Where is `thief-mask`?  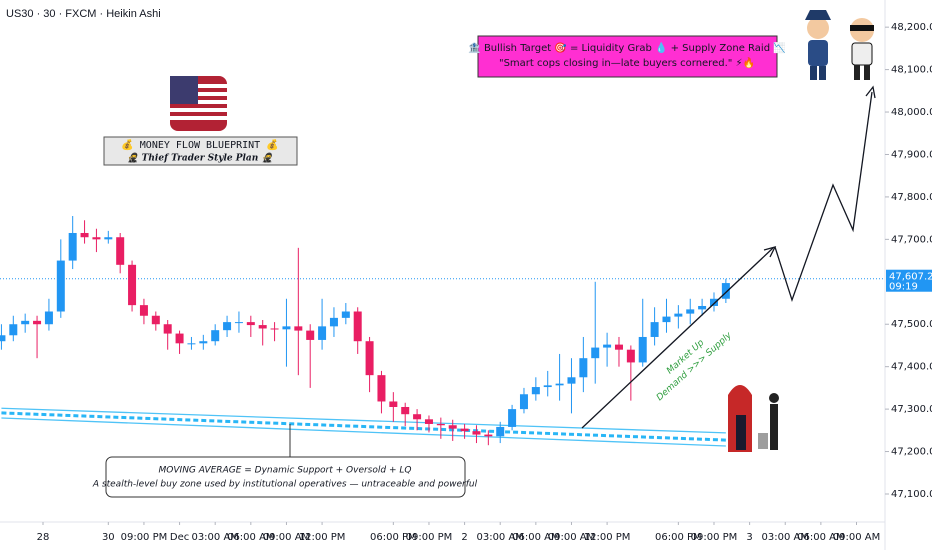 thief-mask is located at coordinates (862, 28).